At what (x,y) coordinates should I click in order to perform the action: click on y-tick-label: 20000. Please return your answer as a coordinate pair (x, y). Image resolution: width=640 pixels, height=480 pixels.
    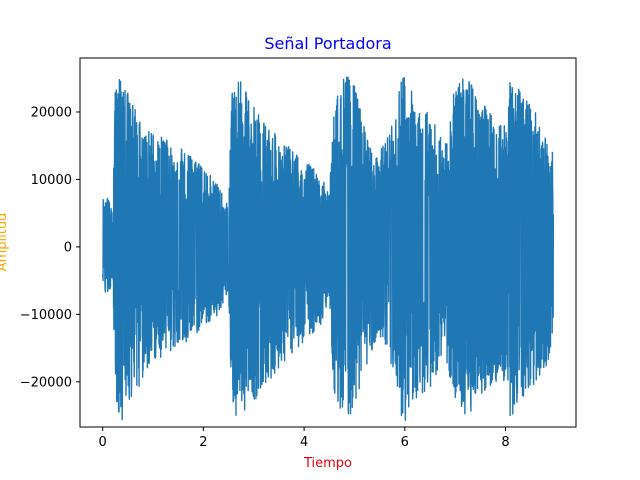
    Looking at the image, I should click on (51, 112).